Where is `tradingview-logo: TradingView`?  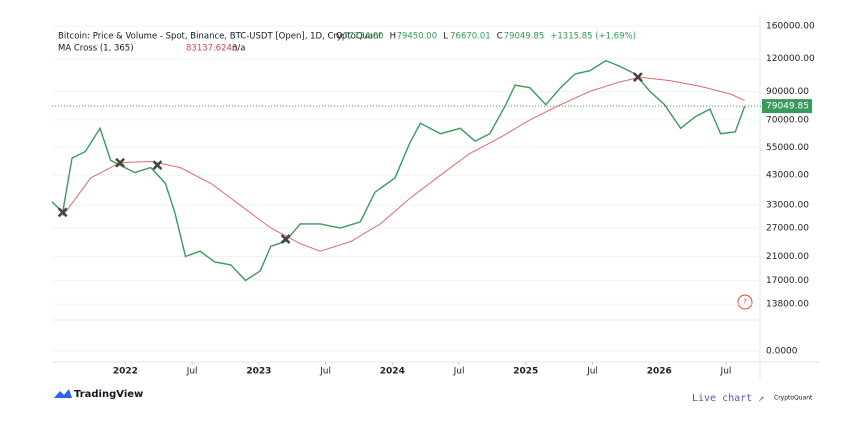
tradingview-logo: TradingView is located at coordinates (98, 394).